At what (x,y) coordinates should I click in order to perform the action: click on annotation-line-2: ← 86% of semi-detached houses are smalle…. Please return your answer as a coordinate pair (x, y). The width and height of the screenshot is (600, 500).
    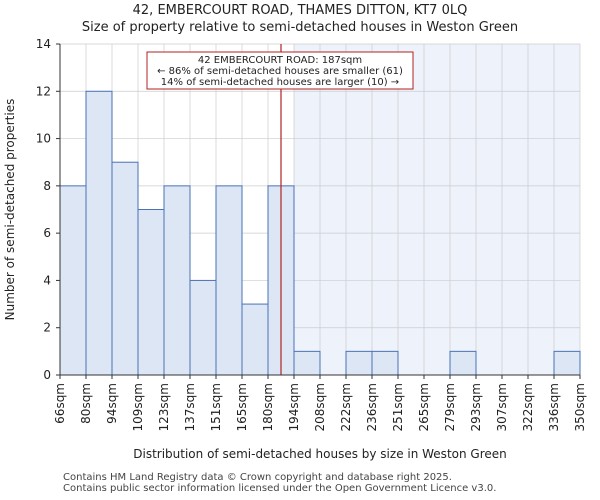
    Looking at the image, I should click on (280, 71).